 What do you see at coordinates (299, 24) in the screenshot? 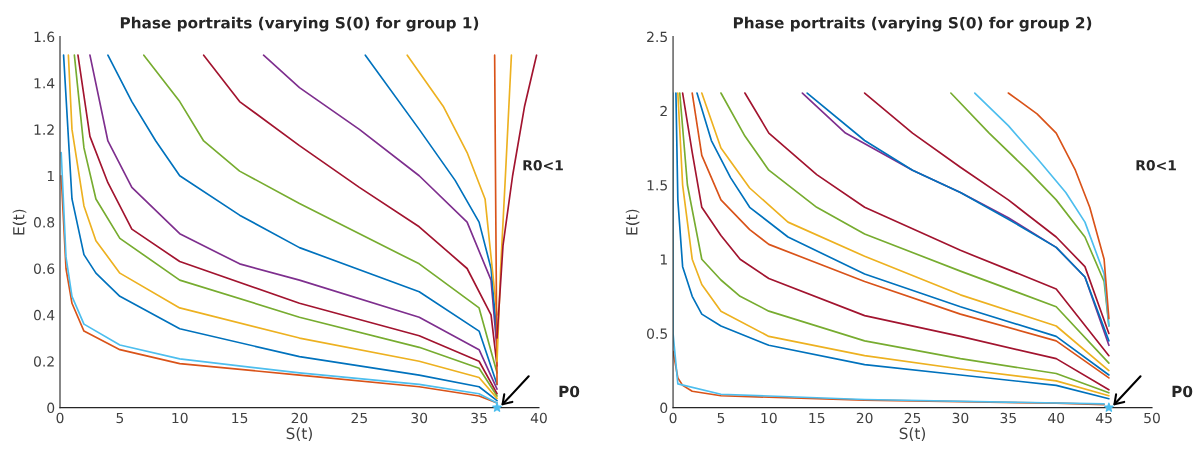
I see `chart-title: Phase portraits (varying S(0) for group 1)` at bounding box center [299, 24].